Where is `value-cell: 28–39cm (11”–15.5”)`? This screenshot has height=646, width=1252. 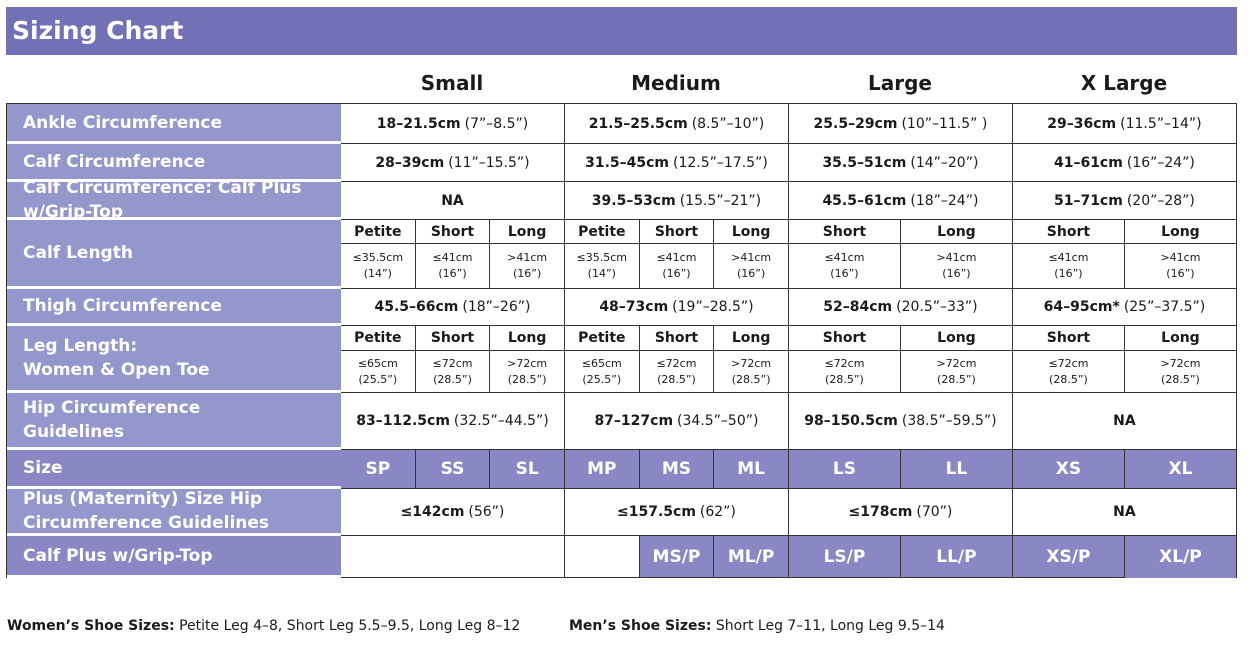
value-cell: 28–39cm (11”–15.5”) is located at coordinates (453, 163).